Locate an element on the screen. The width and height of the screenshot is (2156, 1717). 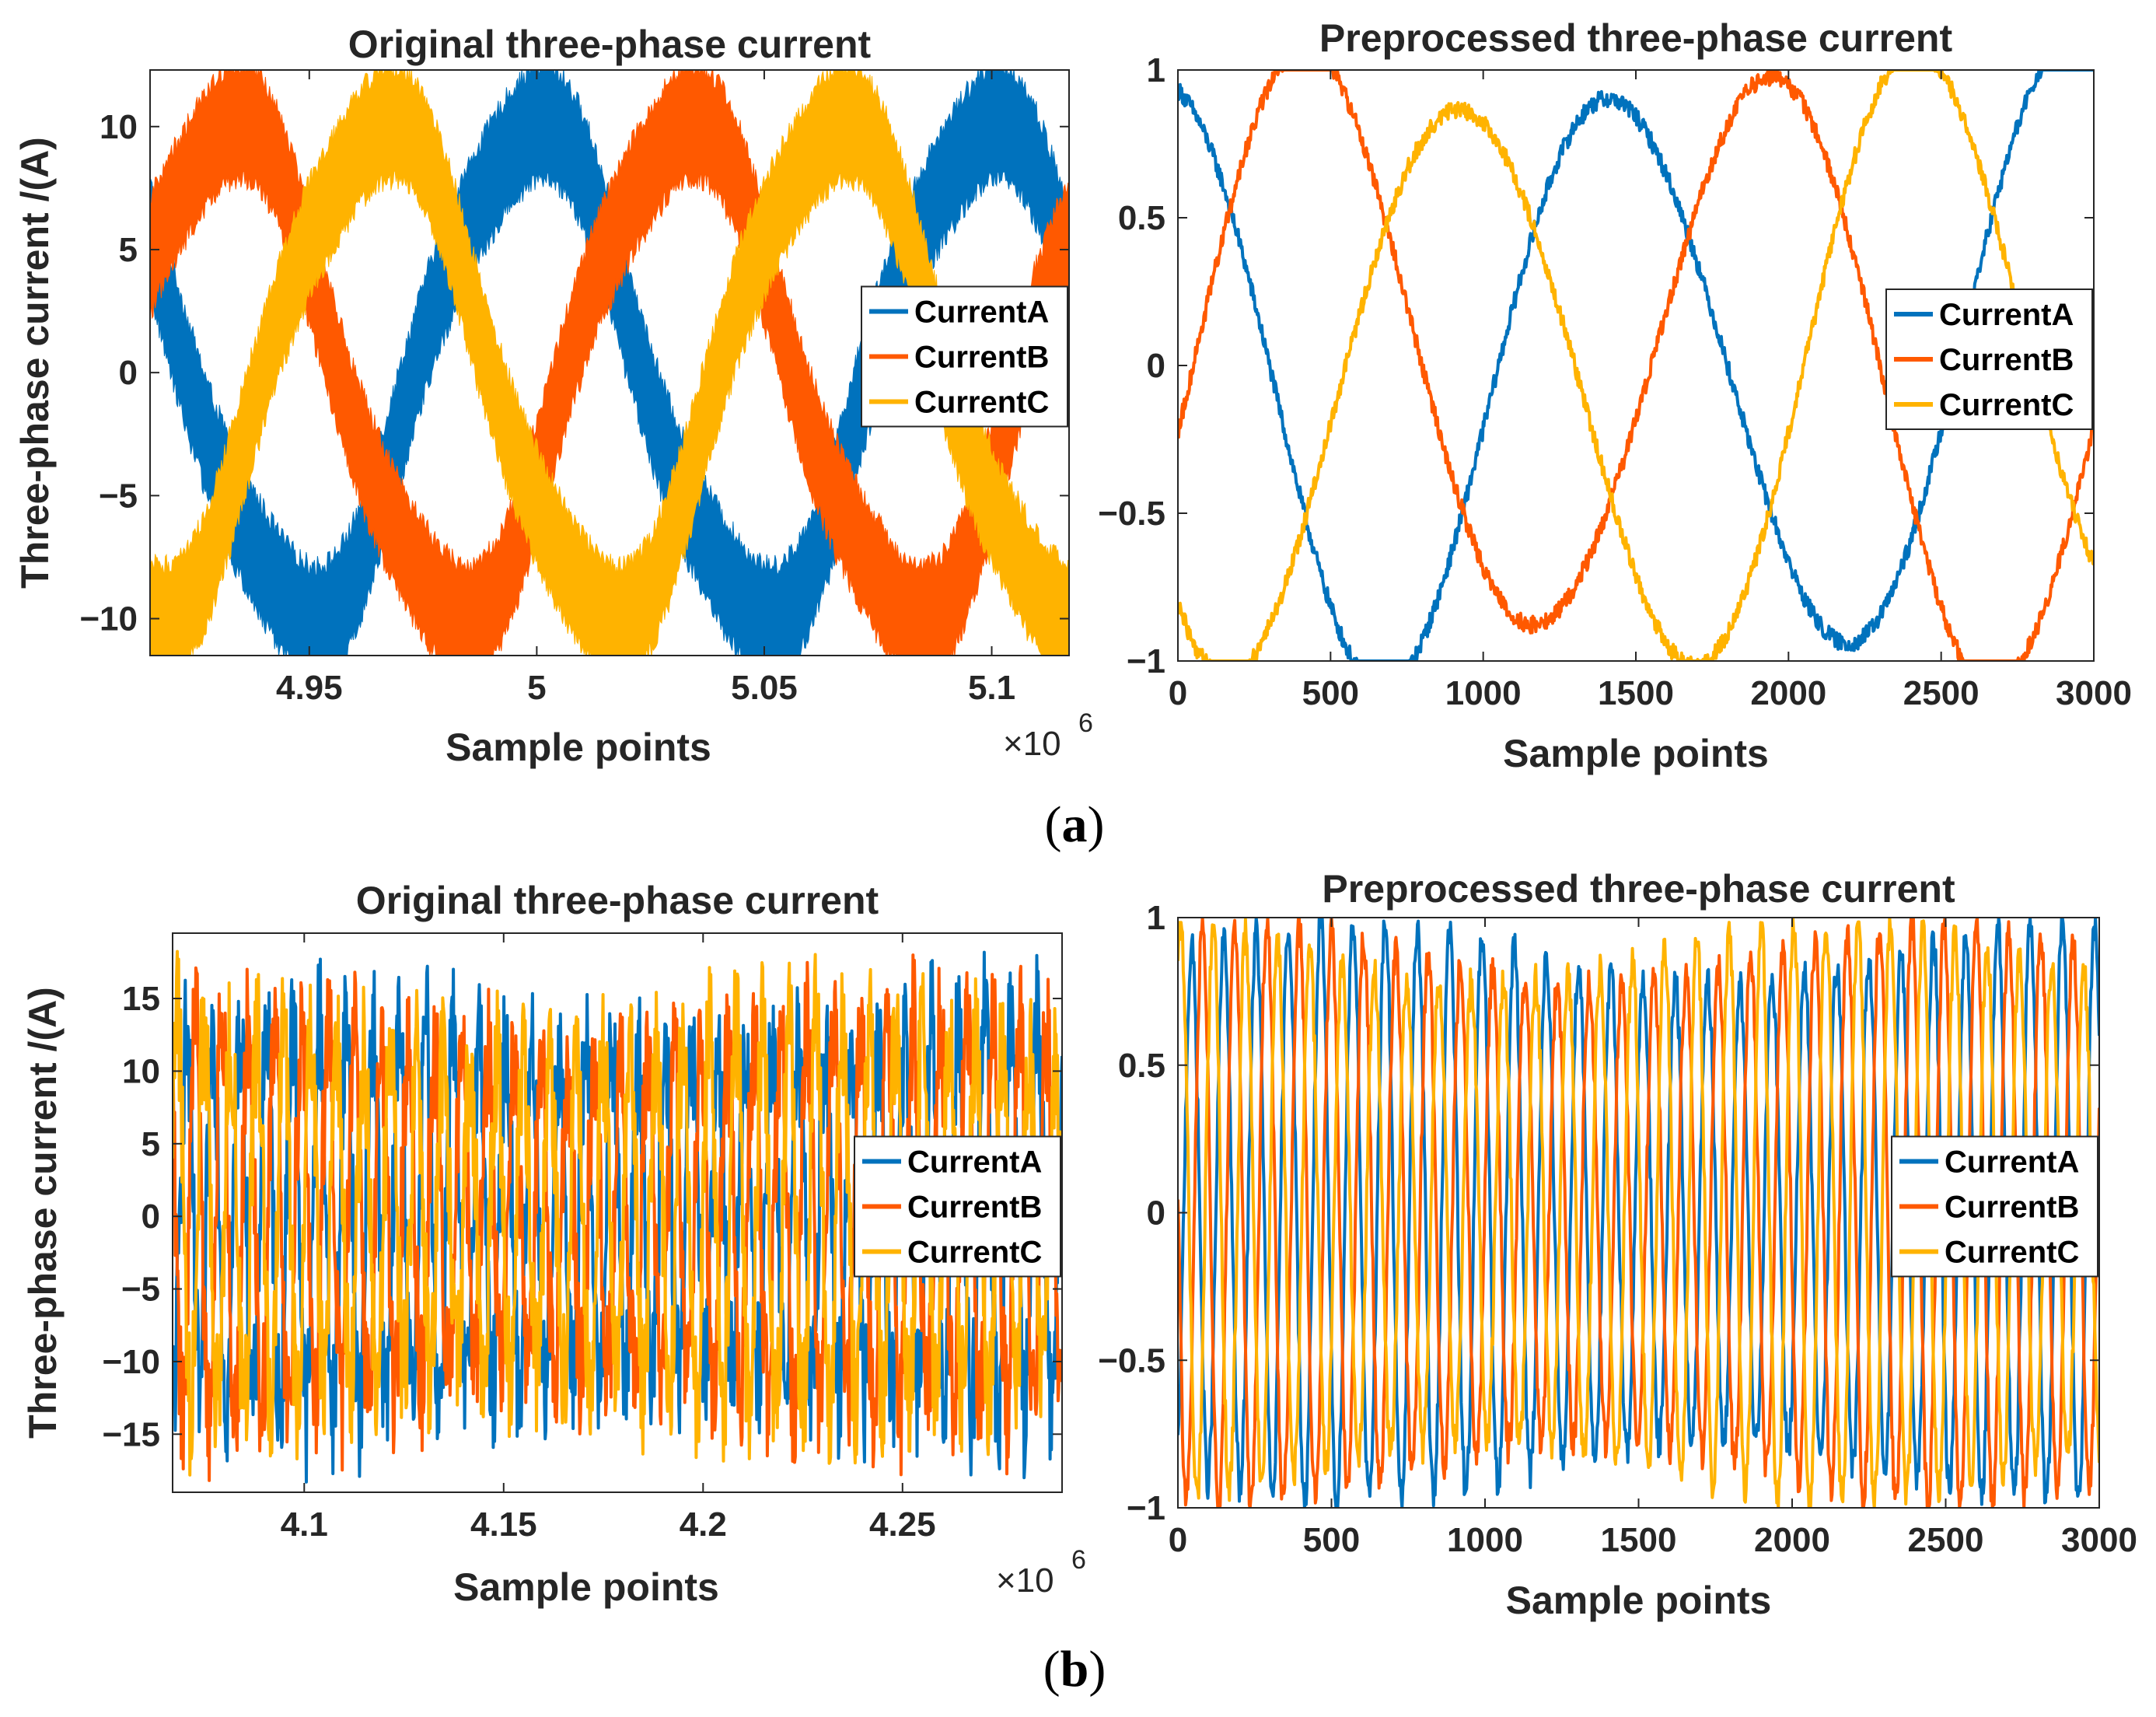
x-tick-label: 5 is located at coordinates (536, 688).